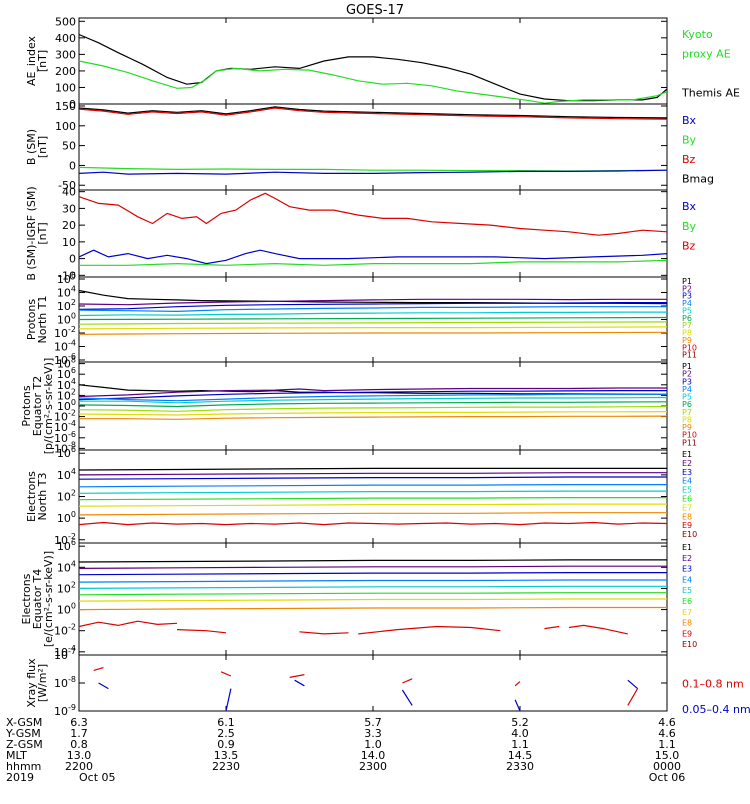  I want to click on legend-label: P1, so click(687, 366).